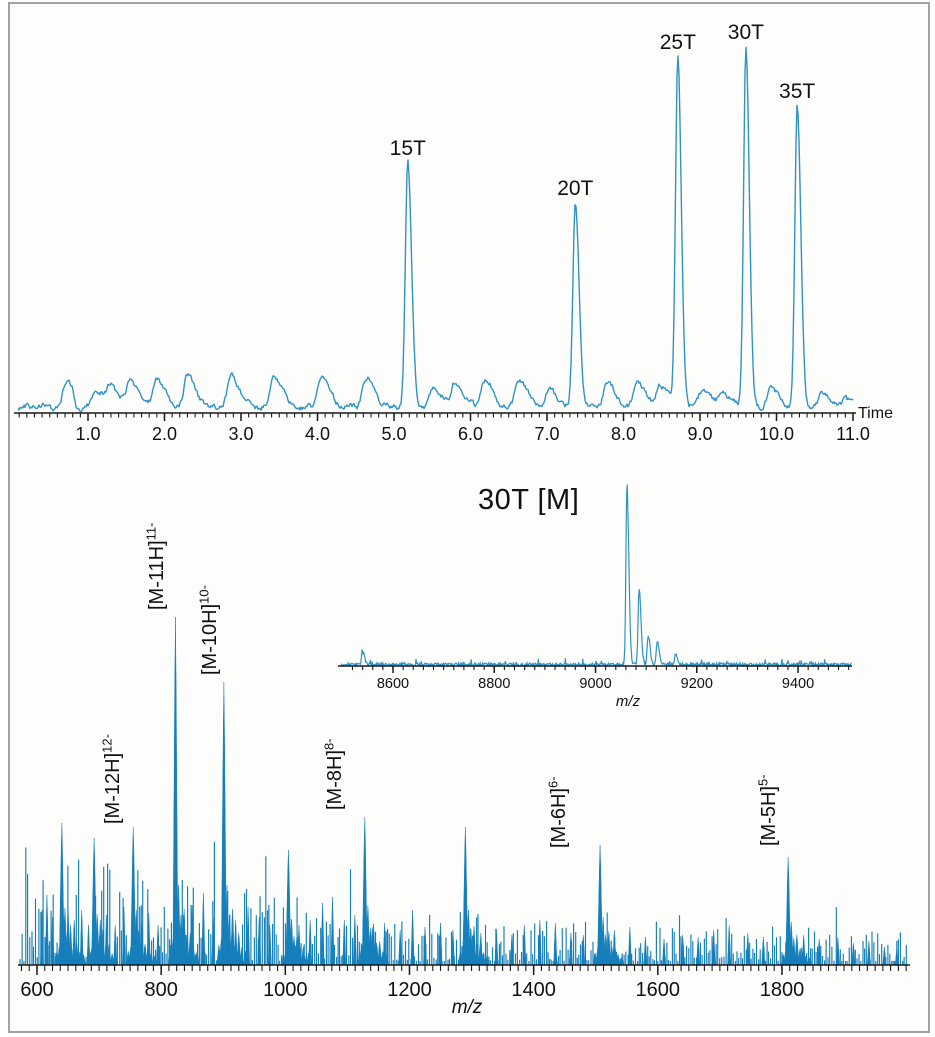 This screenshot has width=935, height=1037. I want to click on inset-mz-axis-tick-labels: 8600 8800 9000 9200 9400, so click(595, 684).